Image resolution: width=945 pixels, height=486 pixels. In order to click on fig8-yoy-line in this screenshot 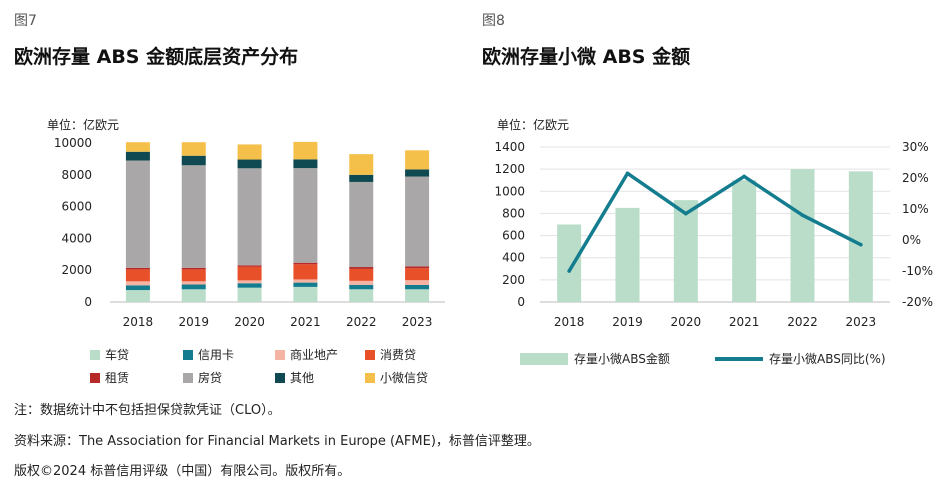, I will do `click(715, 222)`.